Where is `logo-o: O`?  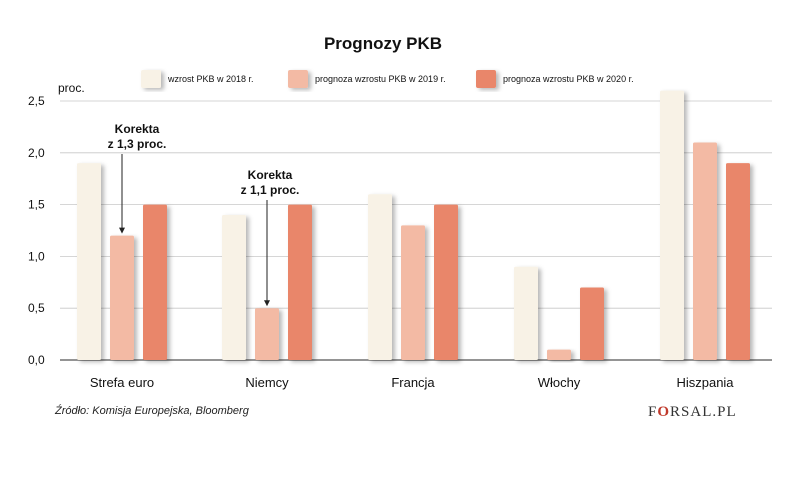
logo-o: O is located at coordinates (664, 412).